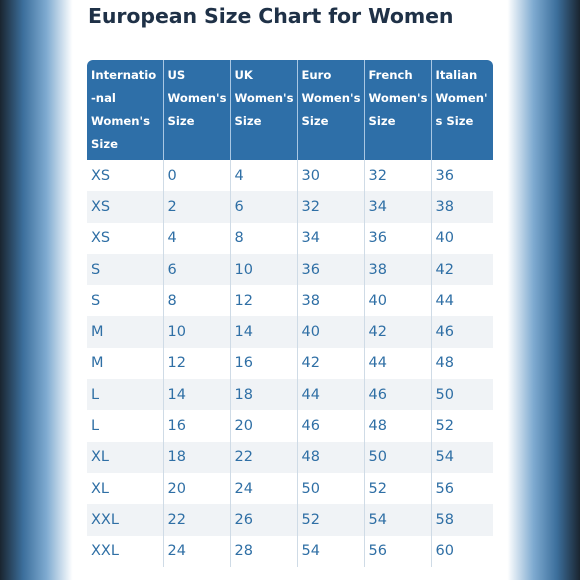  Describe the element at coordinates (197, 332) in the screenshot. I see `cell-us-size: 10` at that location.